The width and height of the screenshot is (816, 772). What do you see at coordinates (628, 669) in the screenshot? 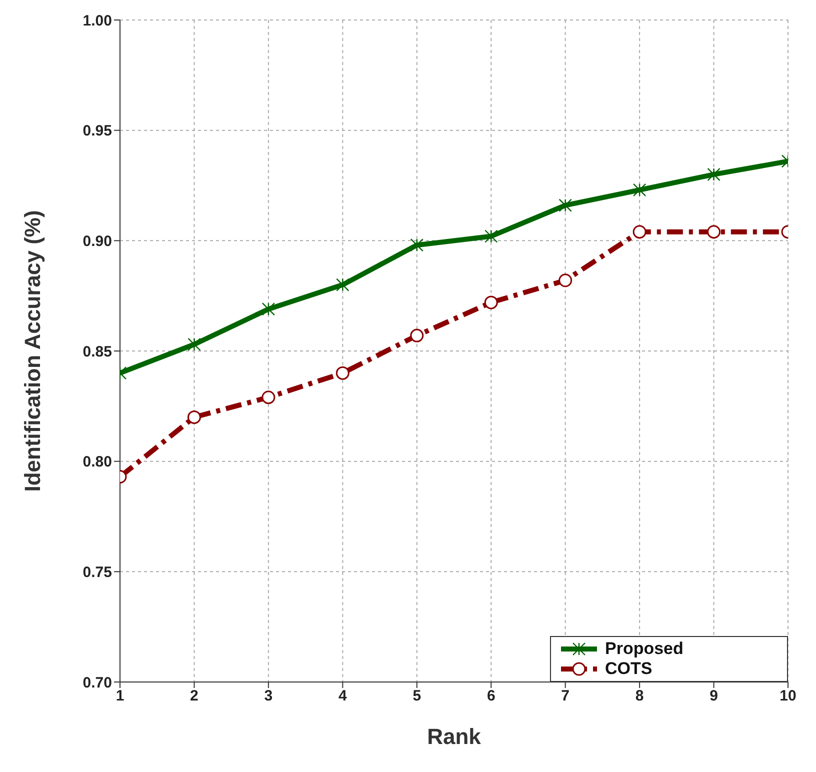
I see `legend-label: COTS` at bounding box center [628, 669].